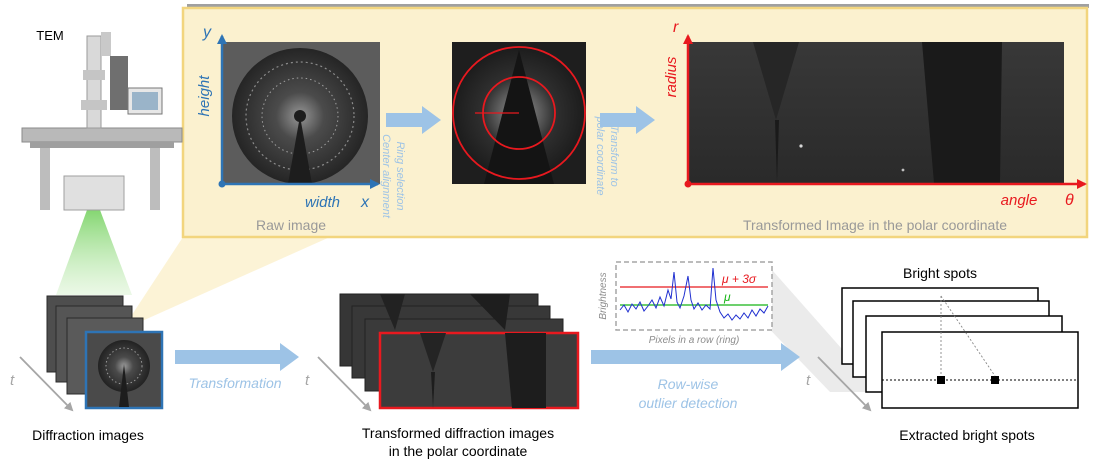 The height and width of the screenshot is (466, 1094). Describe the element at coordinates (676, 27) in the screenshot. I see `polar-r-axis-label: r` at that location.